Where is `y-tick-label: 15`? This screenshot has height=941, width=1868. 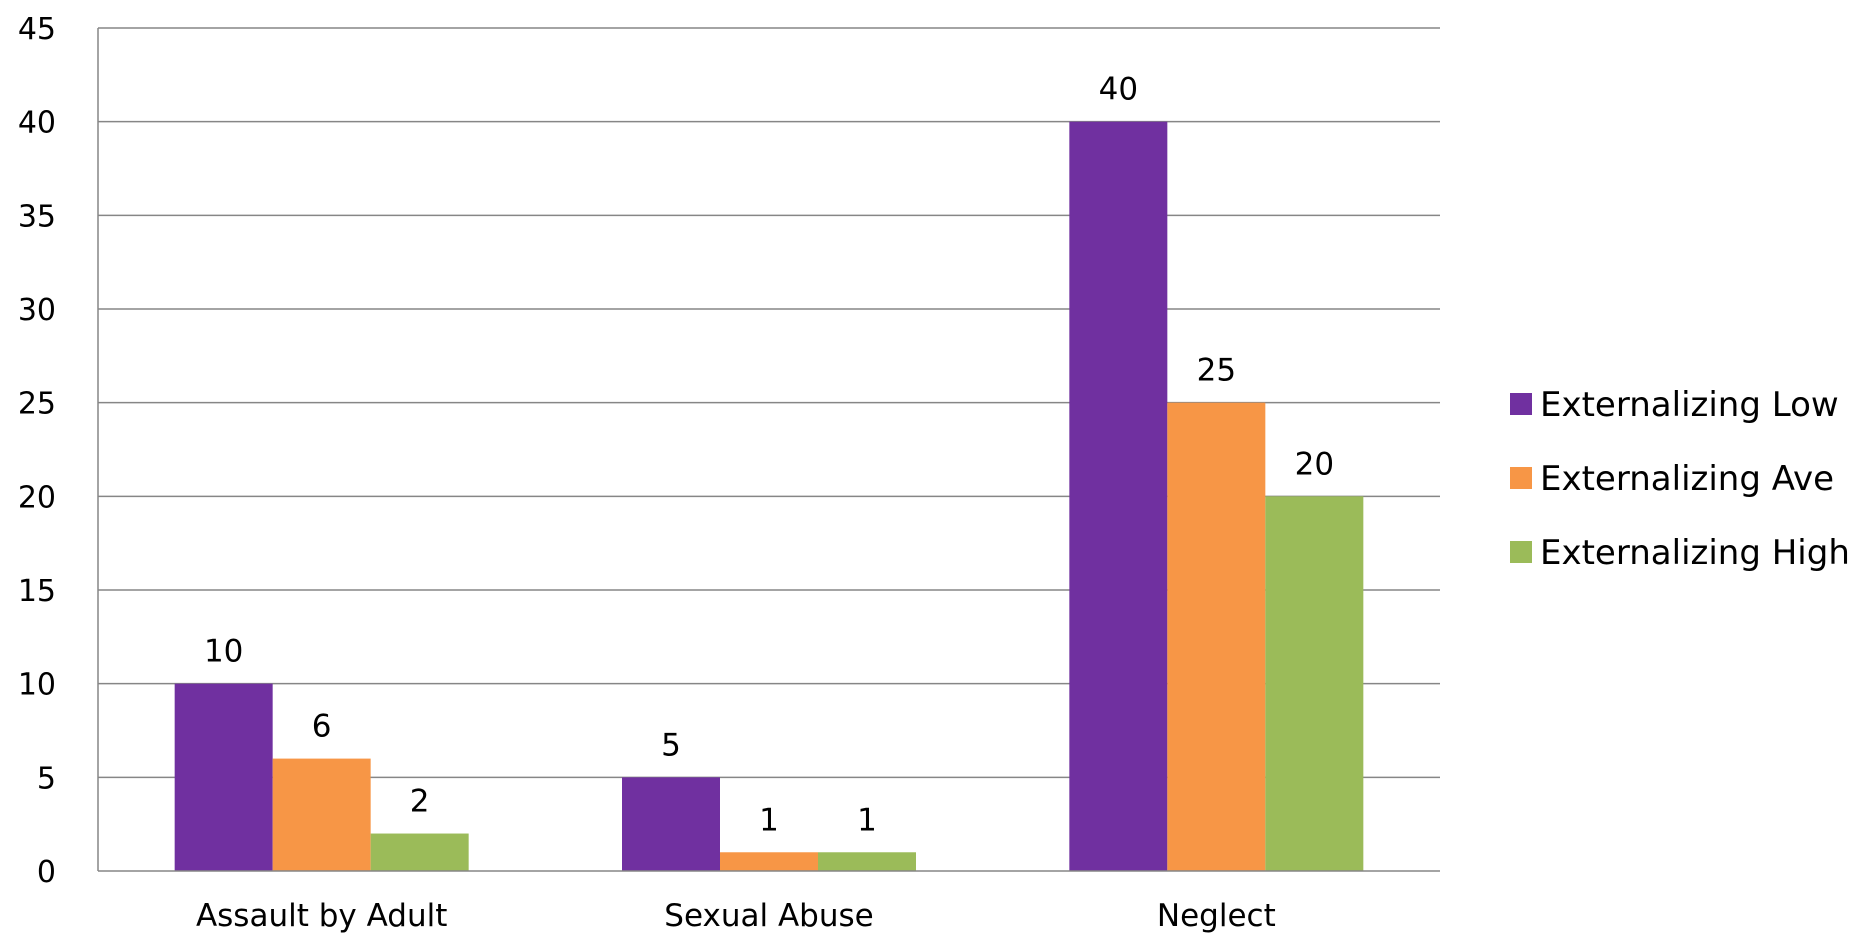
y-tick-label: 15 is located at coordinates (37, 591).